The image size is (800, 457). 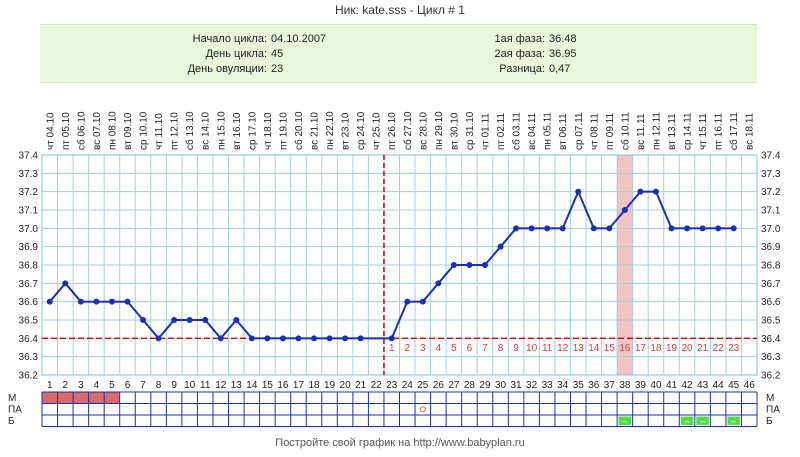 What do you see at coordinates (771, 266) in the screenshot?
I see `y-tick-label-right: 36.8` at bounding box center [771, 266].